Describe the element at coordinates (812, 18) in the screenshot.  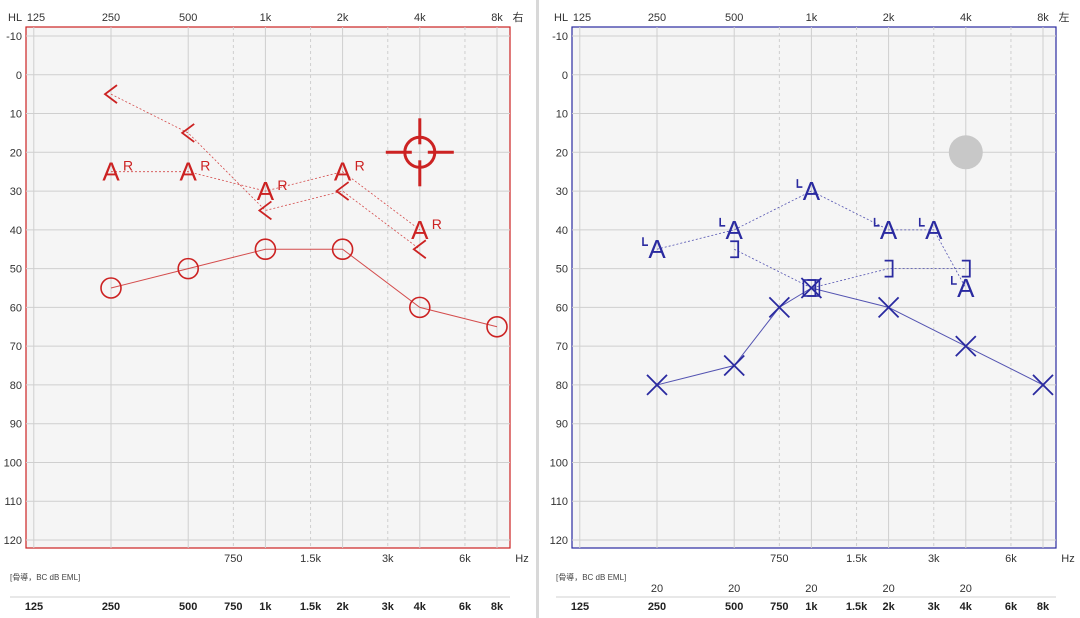
I see `top-tick-label: 1k` at that location.